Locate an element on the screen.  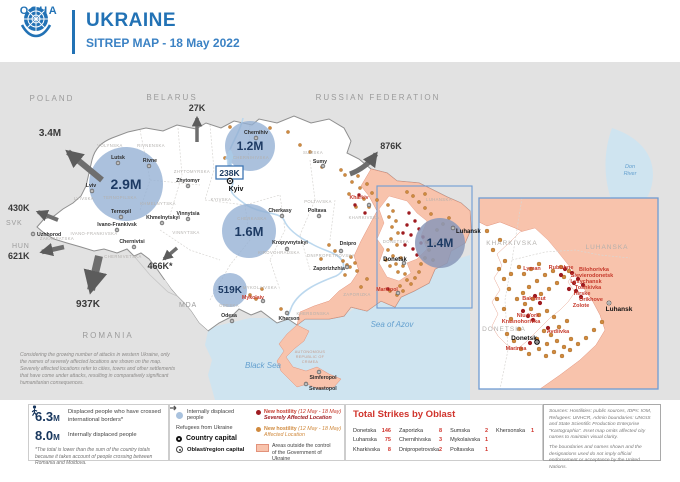
strike-entry: Mykolaivska 1 is located at coordinates (469, 440).